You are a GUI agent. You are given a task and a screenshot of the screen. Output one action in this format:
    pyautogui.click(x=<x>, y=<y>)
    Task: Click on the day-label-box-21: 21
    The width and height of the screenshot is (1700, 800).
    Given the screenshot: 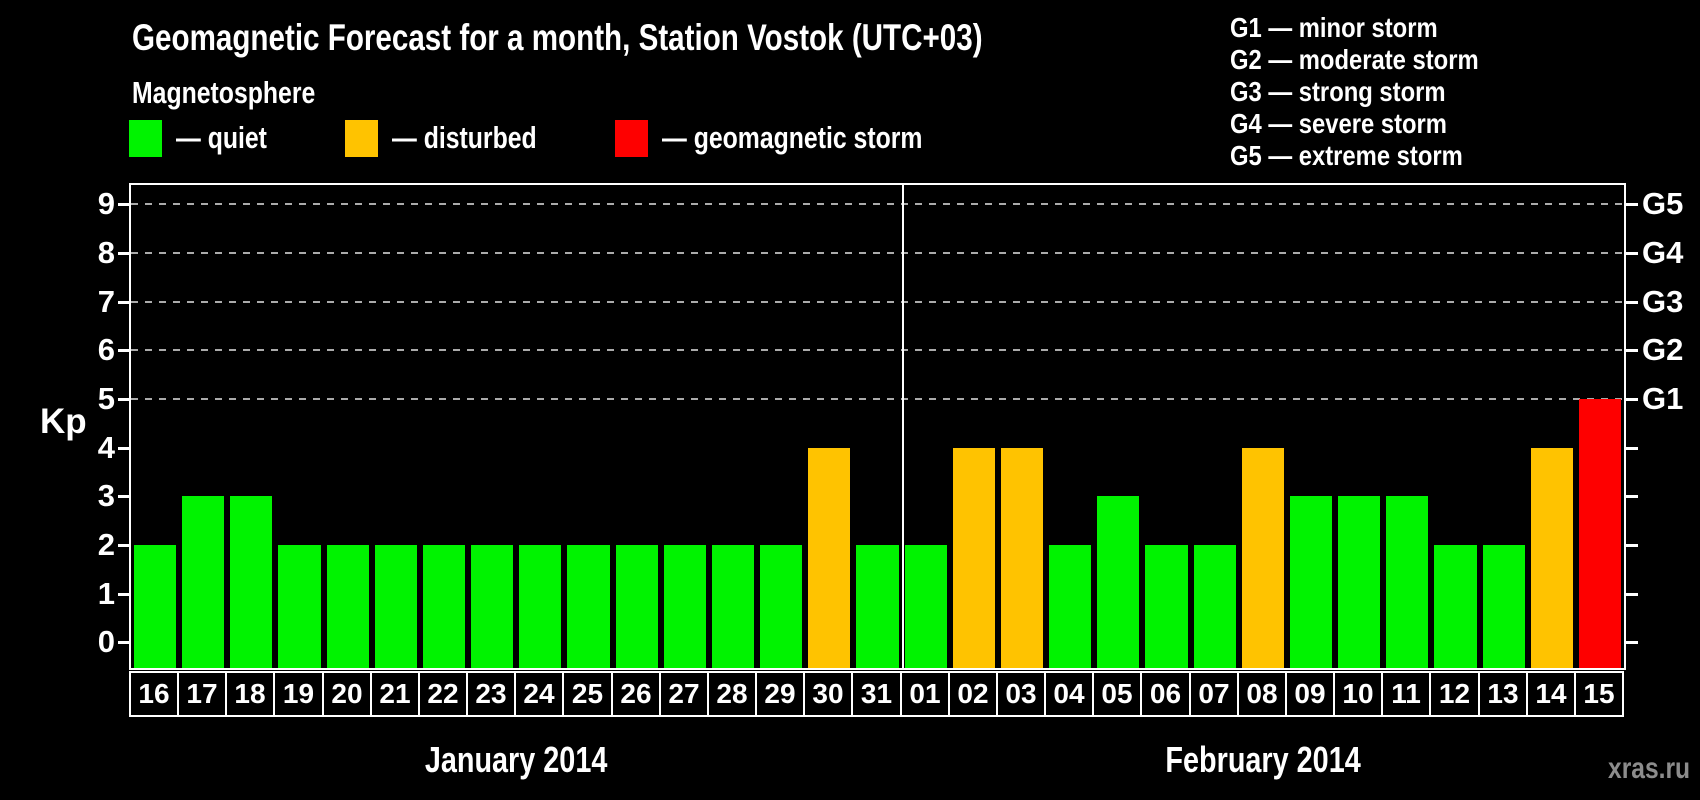 What is the action you would take?
    pyautogui.click(x=395, y=694)
    